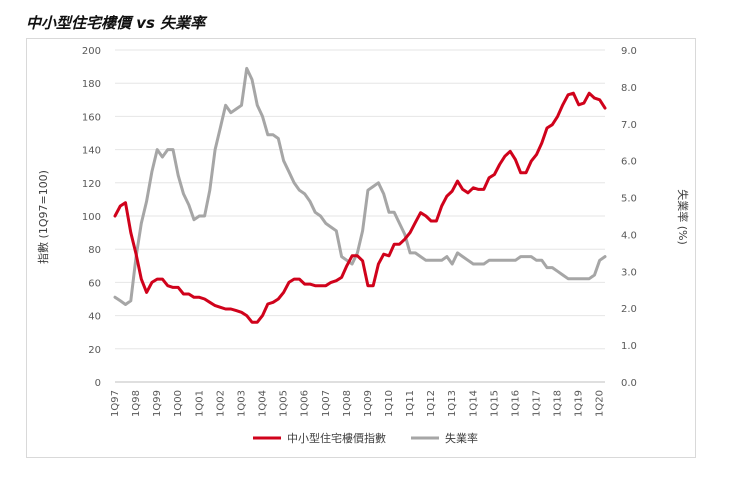 The width and height of the screenshot is (738, 479). Describe the element at coordinates (284, 403) in the screenshot. I see `x-tick-label: 1Q05` at that location.